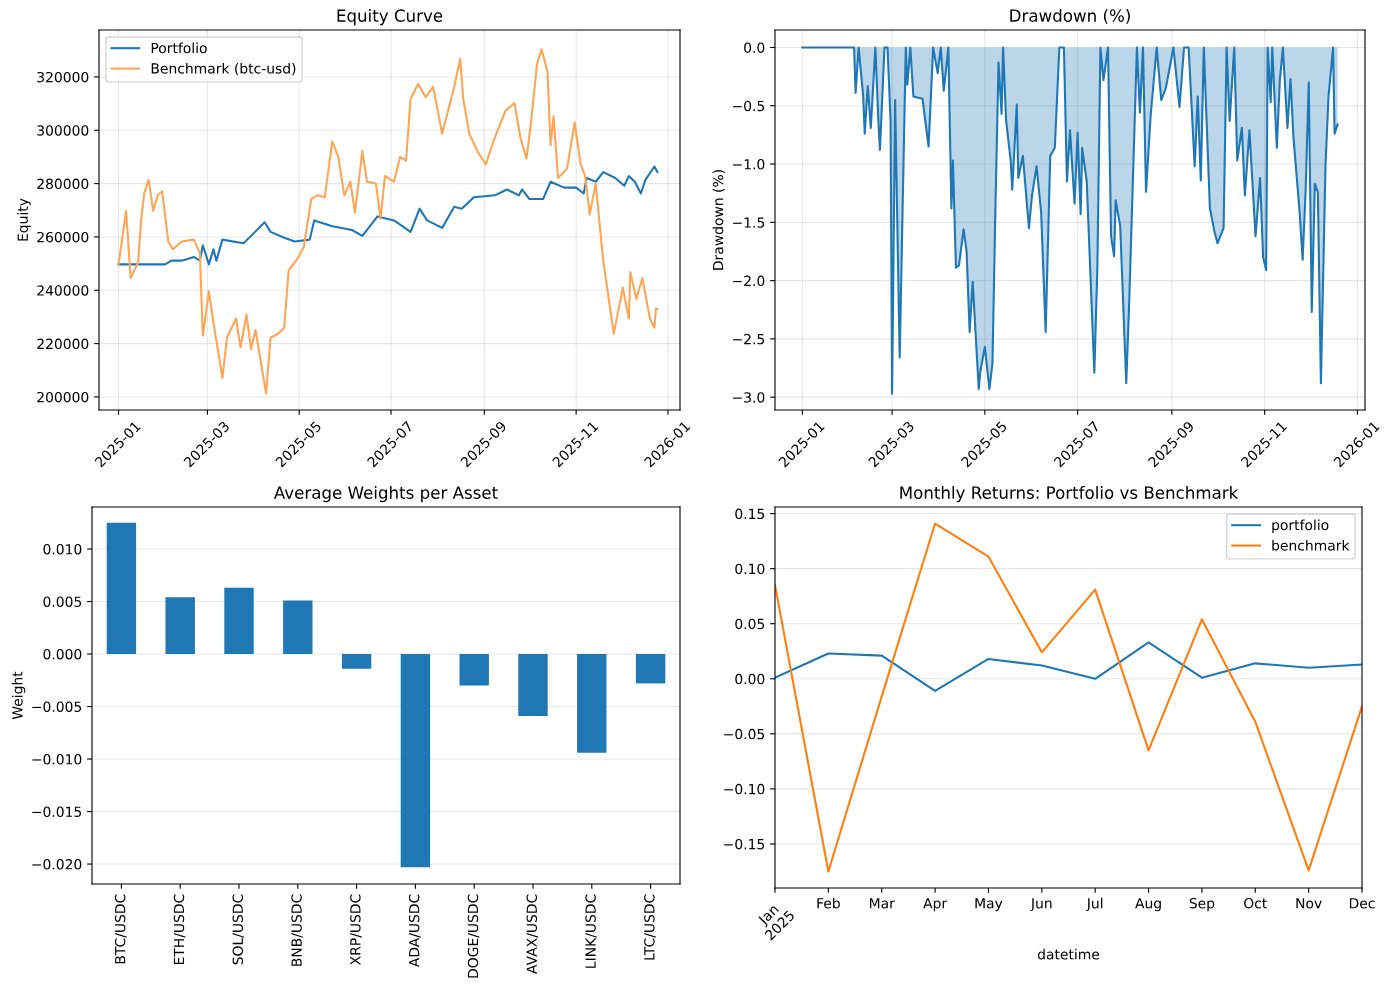  I want to click on y-tick-label: −0.15, so click(744, 844).